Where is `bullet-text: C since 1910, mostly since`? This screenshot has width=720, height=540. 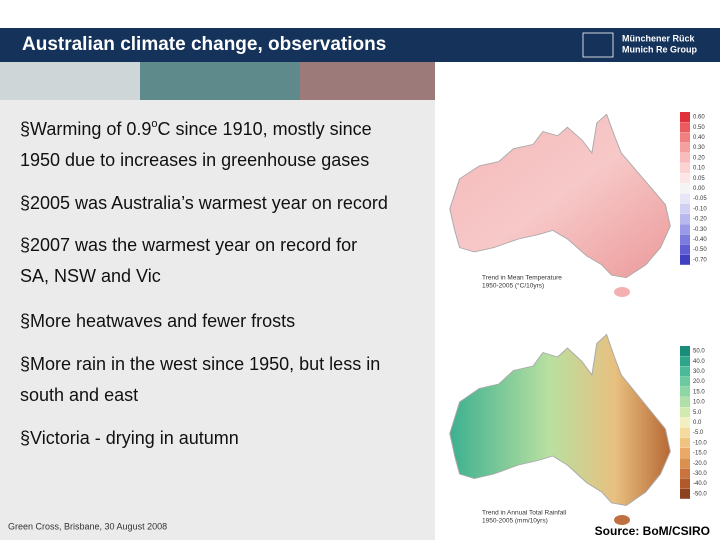
bullet-text: C since 1910, mostly since is located at coordinates (265, 129).